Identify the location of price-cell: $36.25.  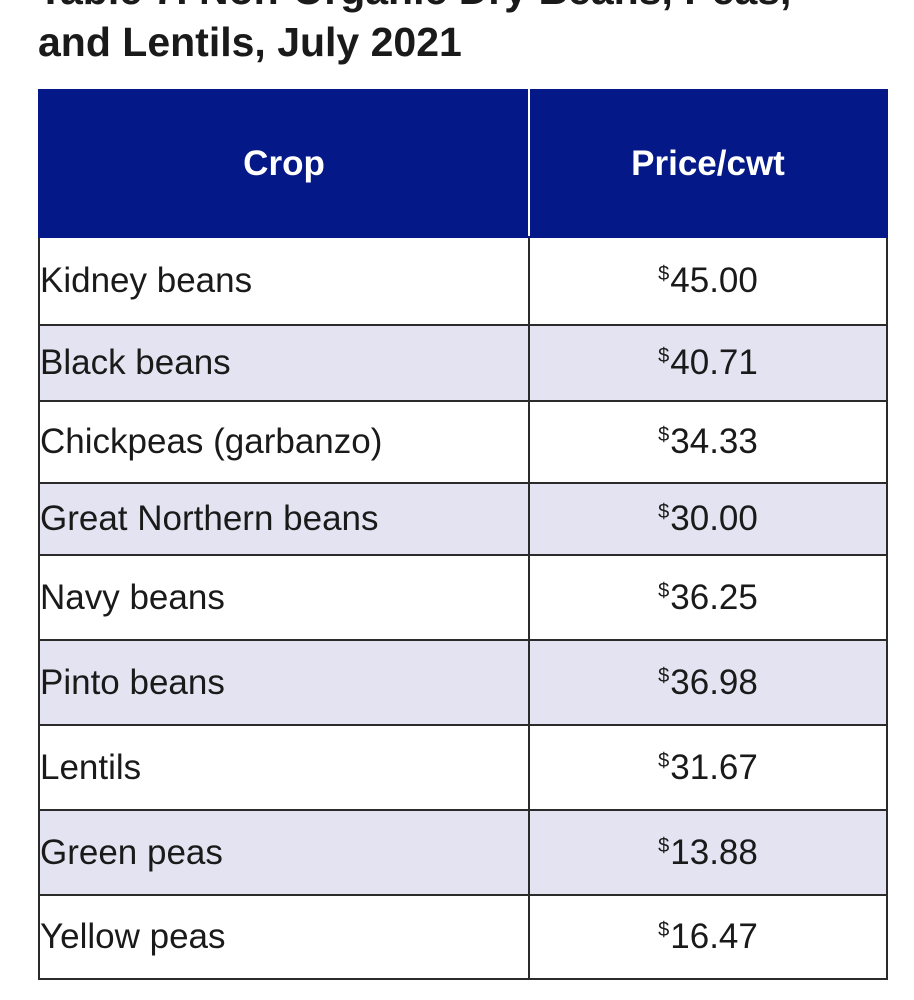
(708, 597).